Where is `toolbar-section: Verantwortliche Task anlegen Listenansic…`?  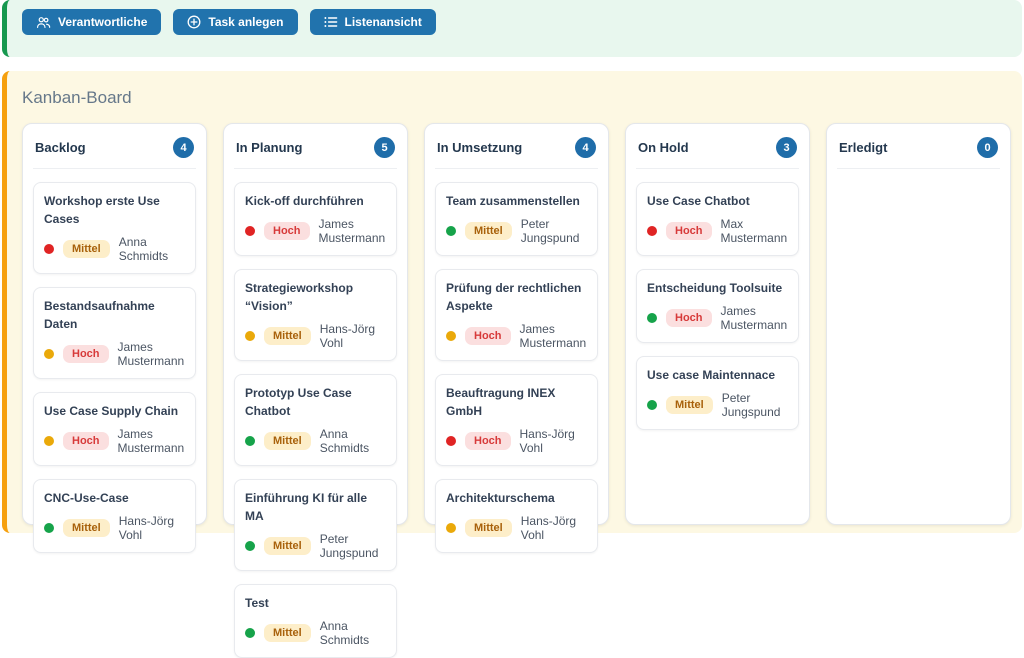 toolbar-section: Verantwortliche Task anlegen Listenansic… is located at coordinates (512, 28).